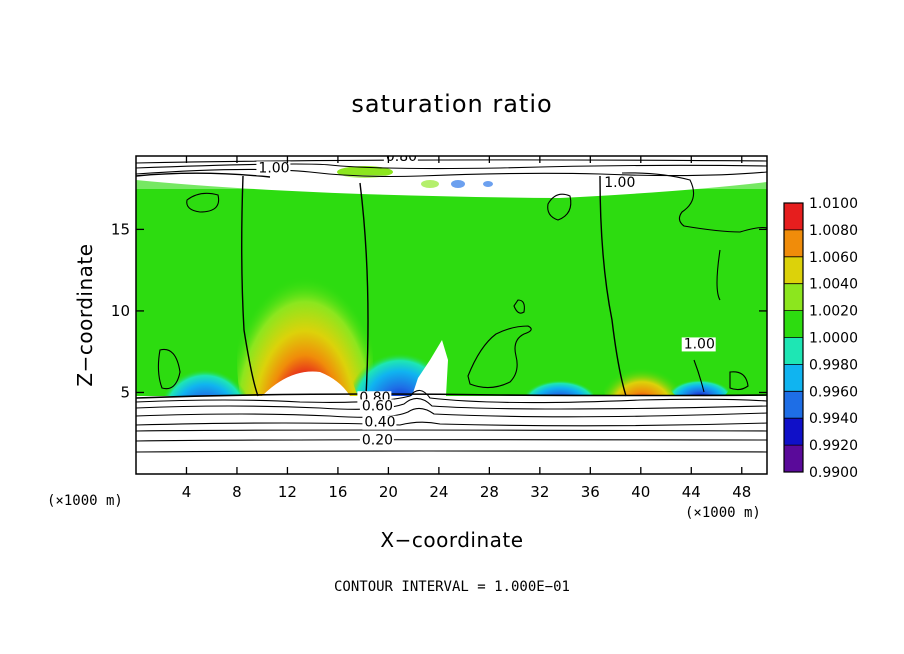 This screenshot has width=904, height=654. I want to click on x-unit-left: (×1000 m), so click(85, 501).